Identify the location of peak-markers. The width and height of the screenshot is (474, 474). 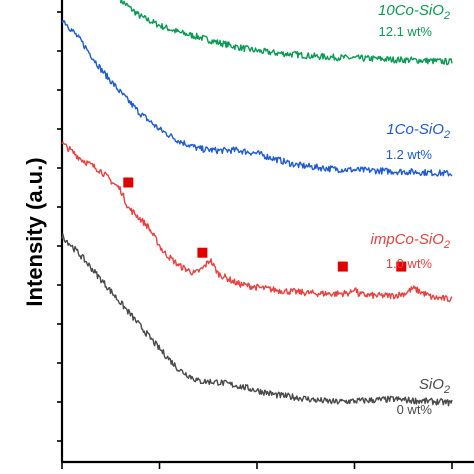
(265, 224).